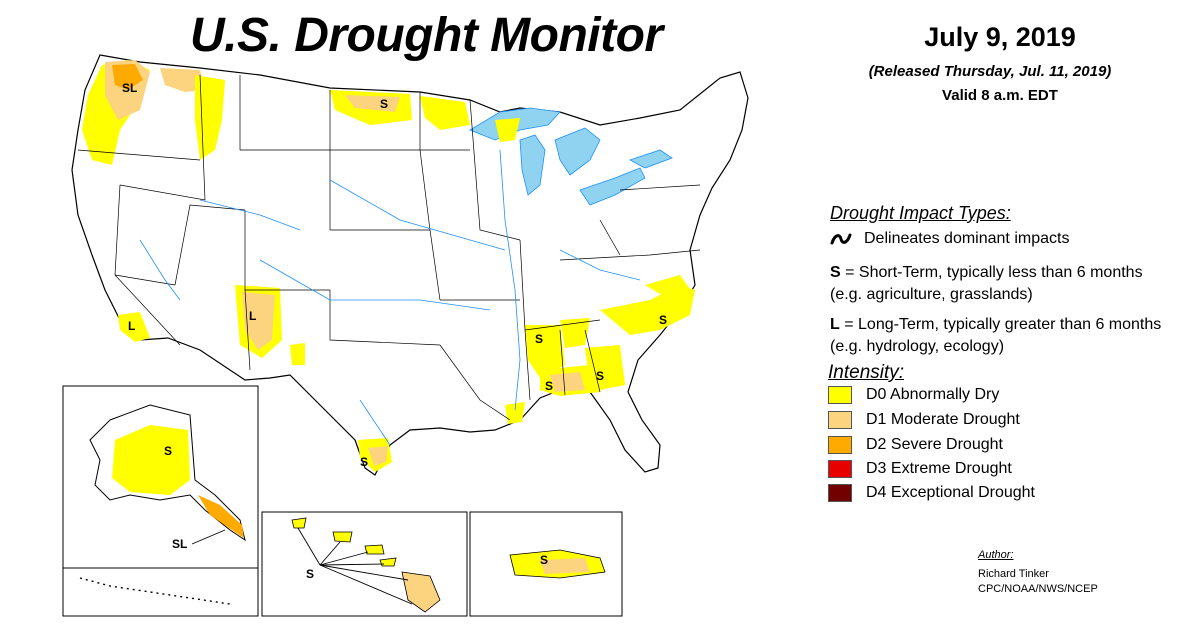 Image resolution: width=1200 pixels, height=630 pixels. I want to click on map-date: July 9, 2019, so click(1000, 37).